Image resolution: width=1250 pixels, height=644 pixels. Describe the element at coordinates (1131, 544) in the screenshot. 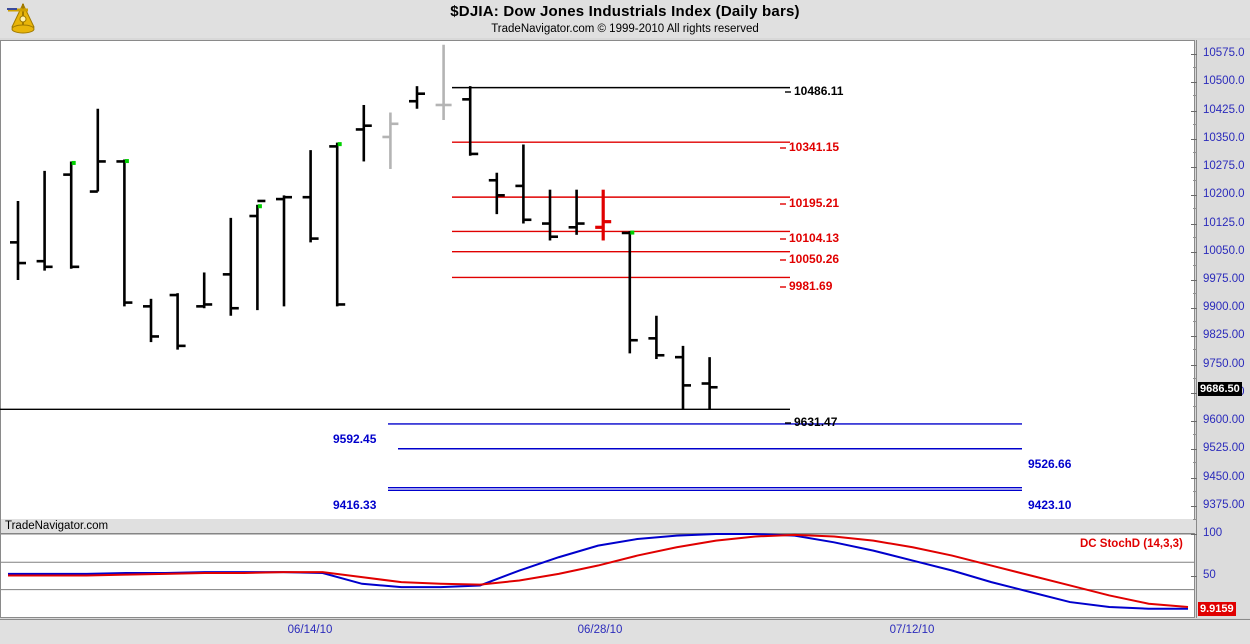

I see `indicator-name-label: DC StochD (14,3,3)` at that location.